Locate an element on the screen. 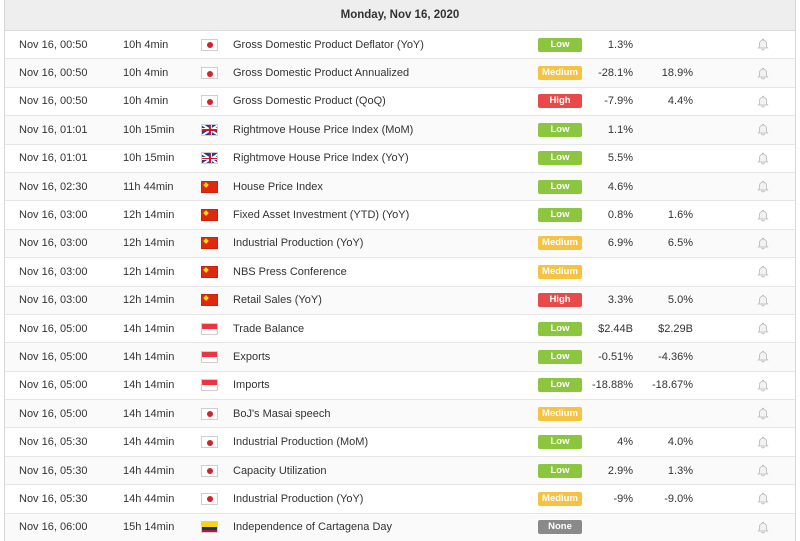  event-title: Gross Domestic Product Deflator (YoY) is located at coordinates (328, 44).